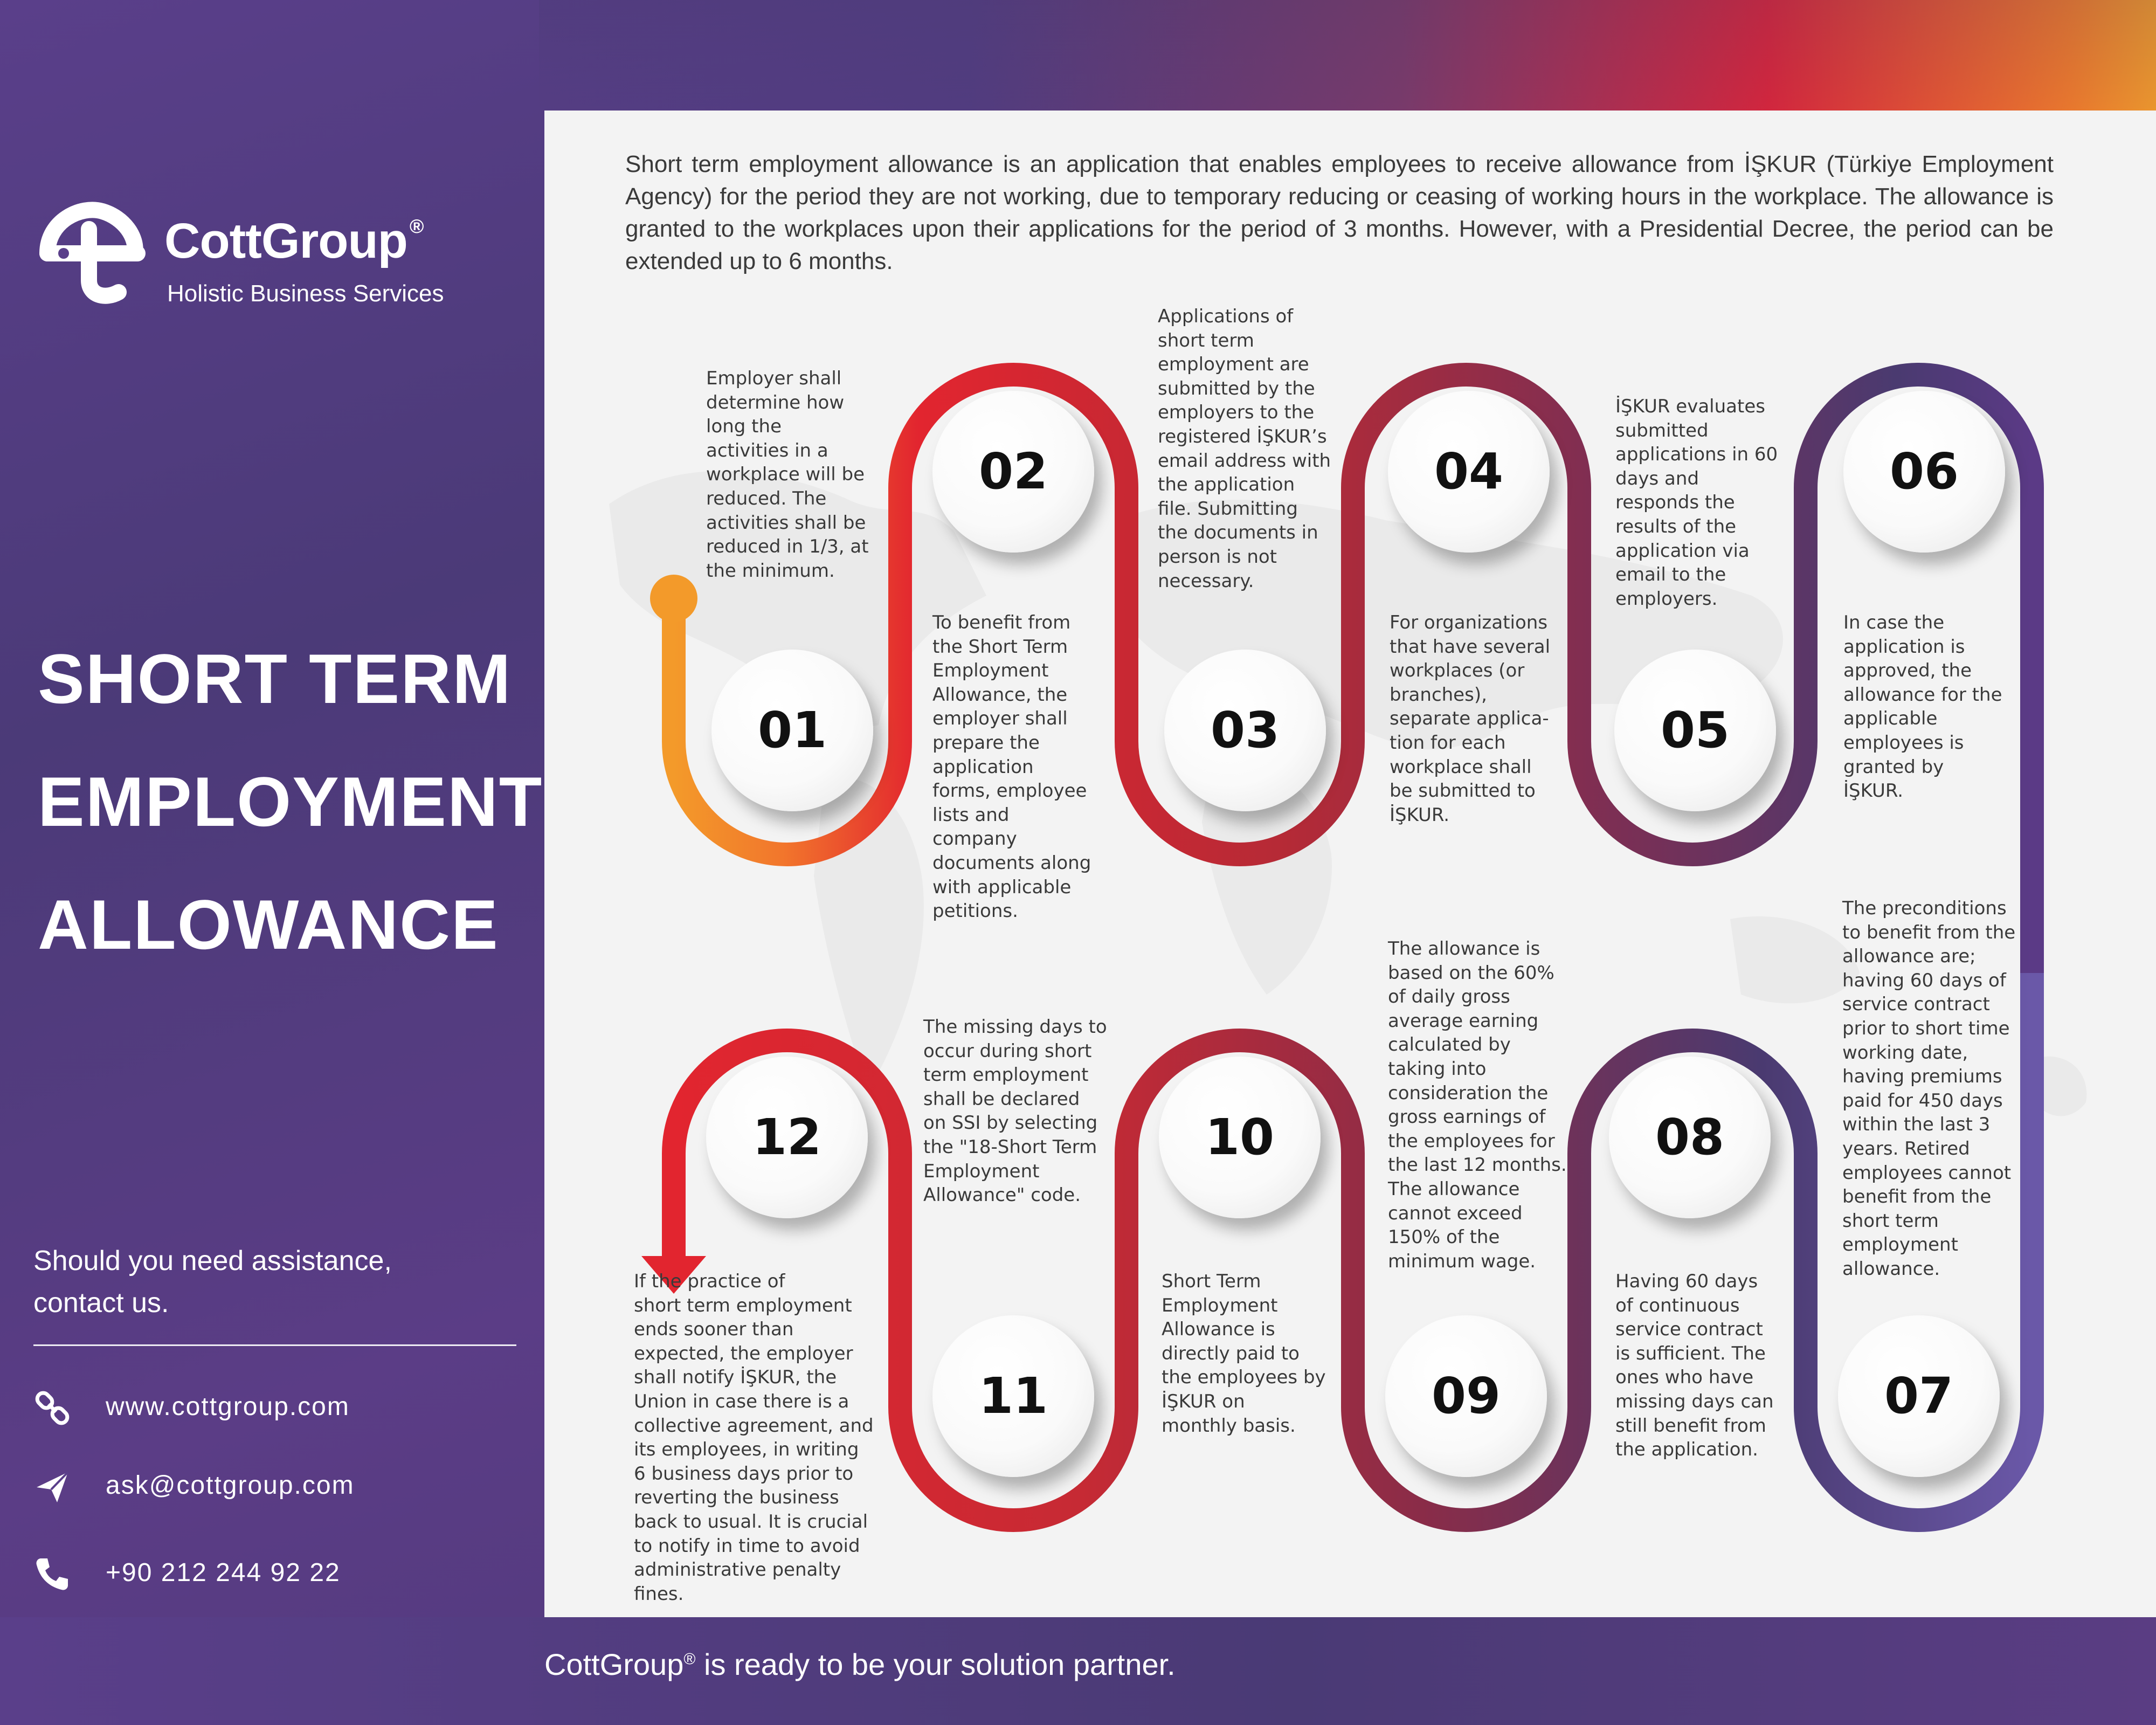  I want to click on brand-name: CottGroup ®, so click(294, 240).